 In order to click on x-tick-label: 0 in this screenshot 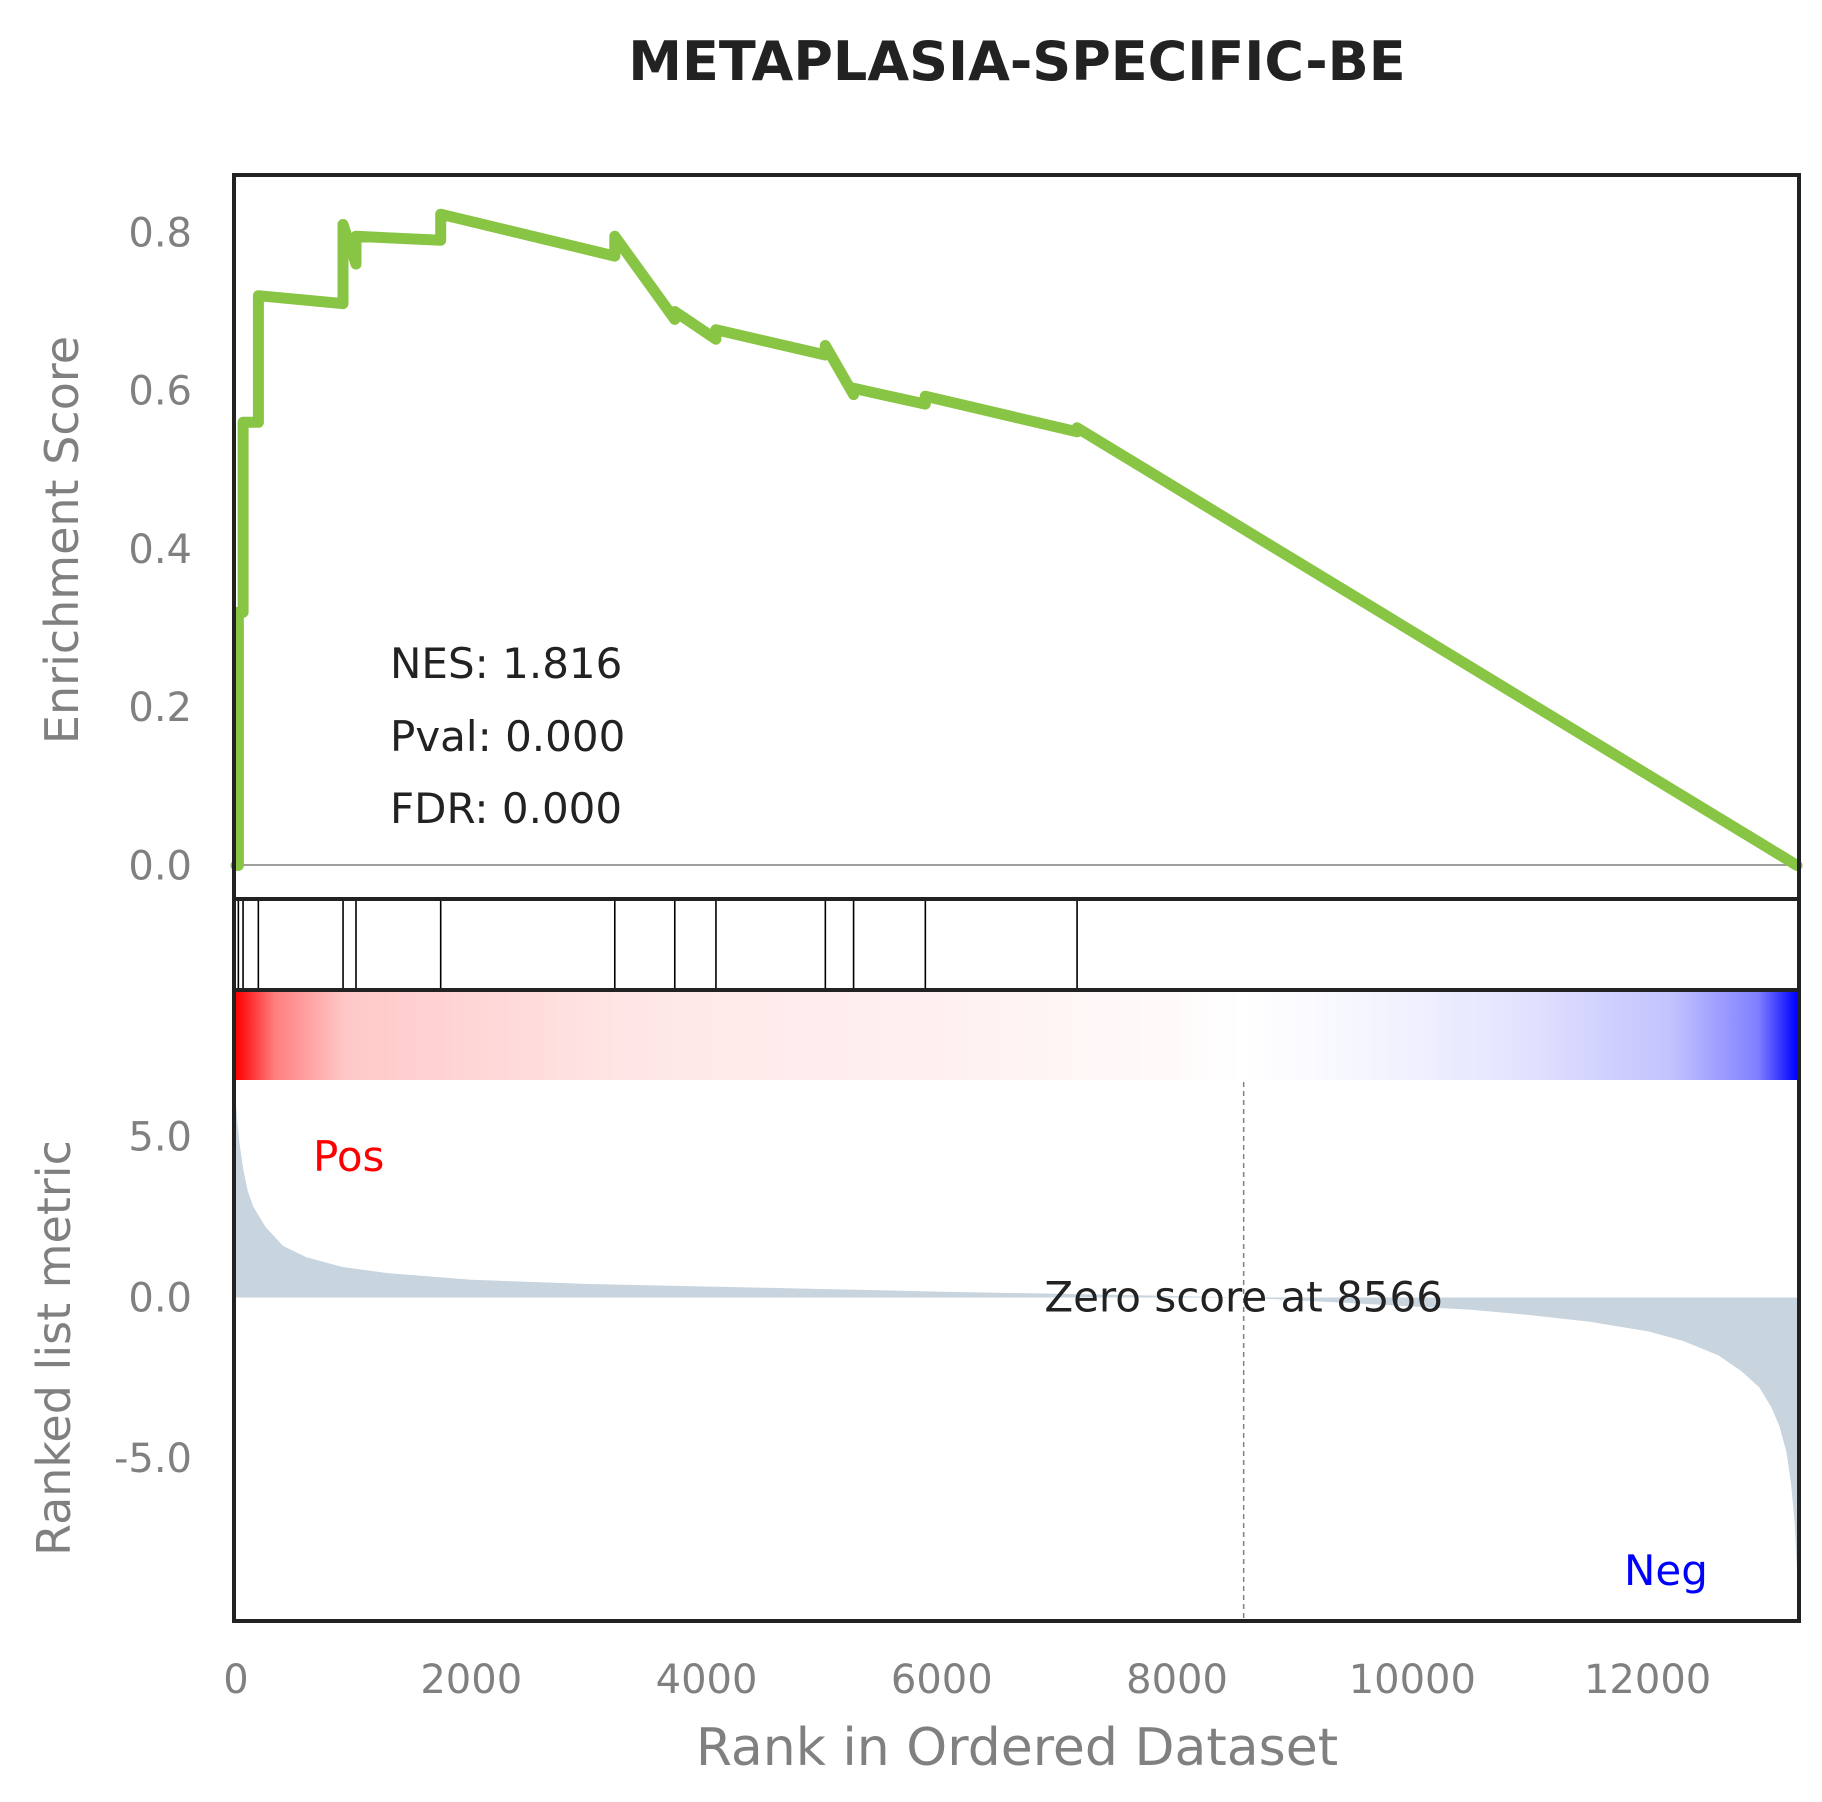, I will do `click(235, 1680)`.